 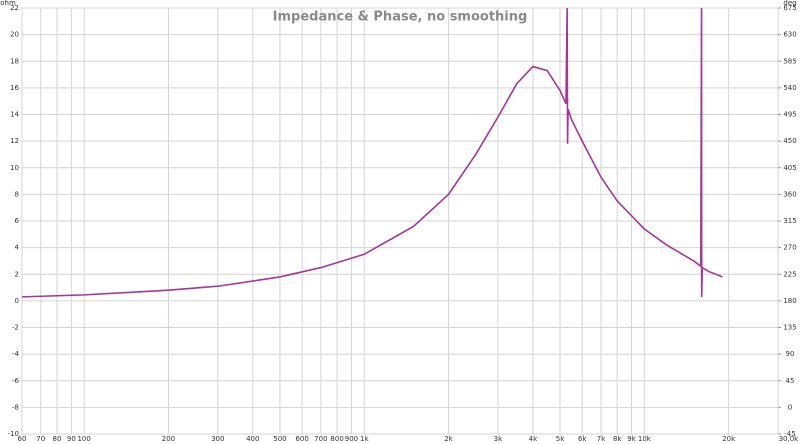 I want to click on y2-tick-label: 585, so click(x=789, y=61).